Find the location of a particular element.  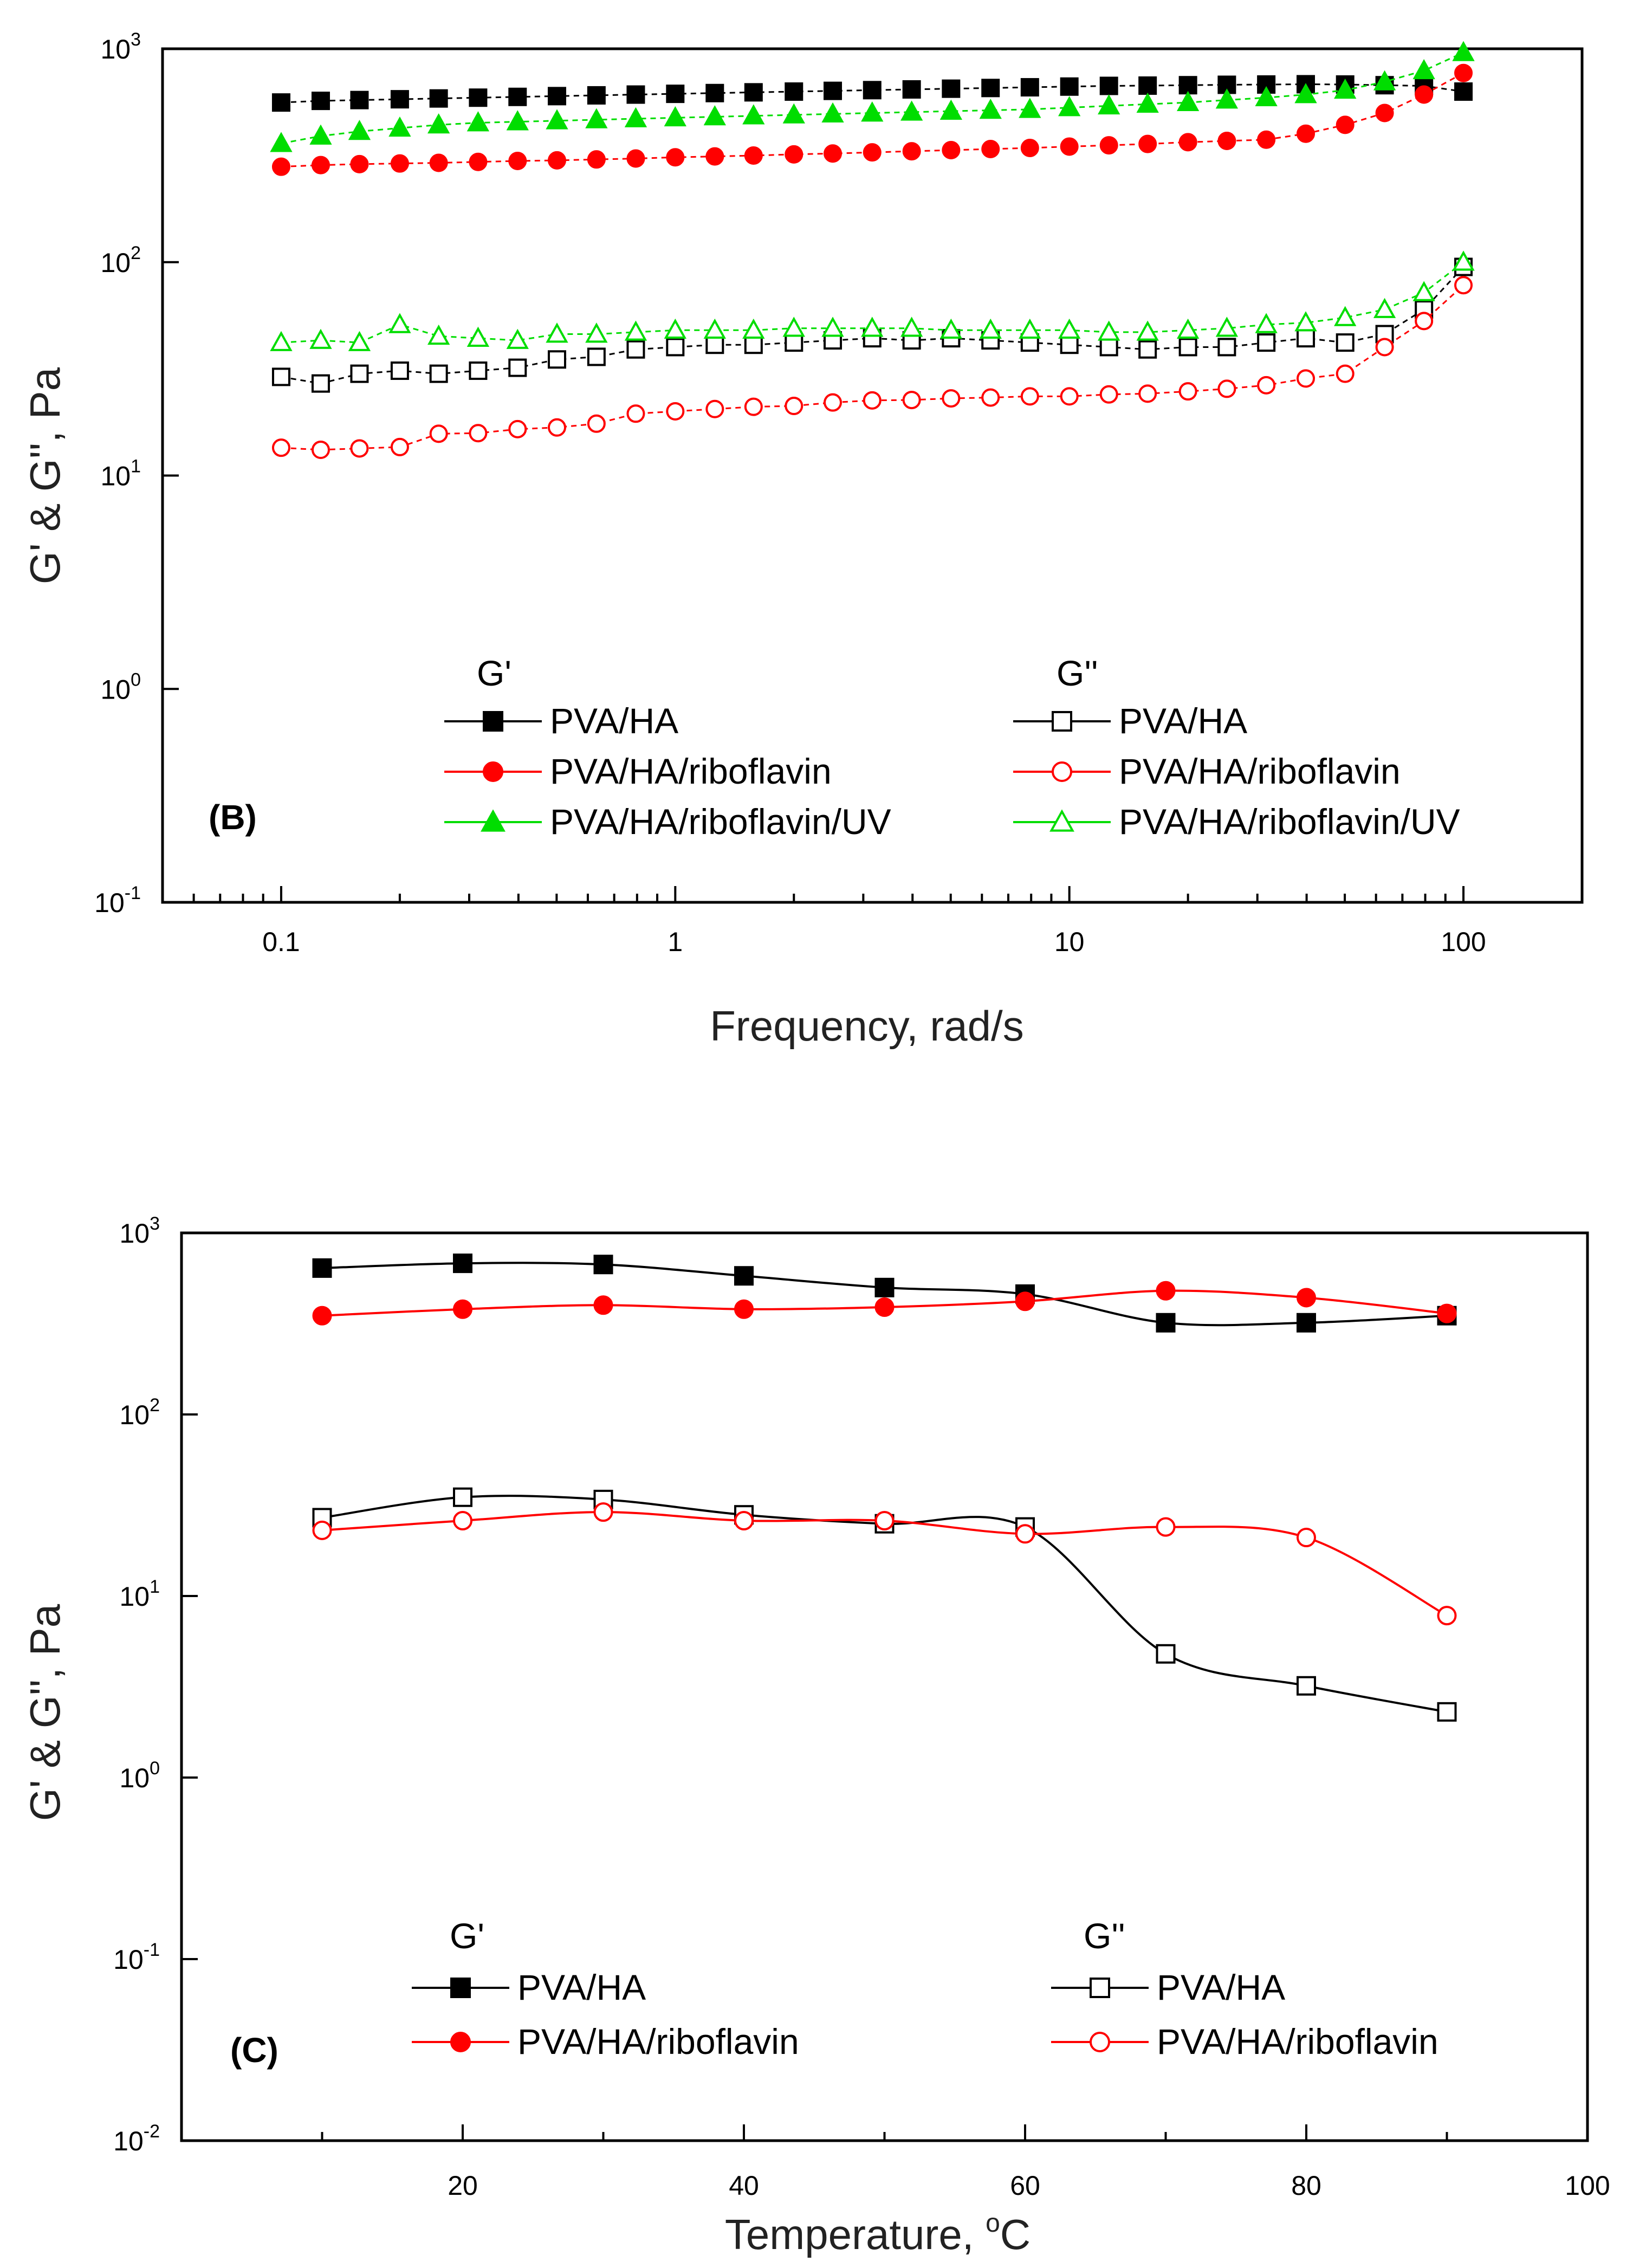

chart-c-y-axis-title: G' & G'', Pa is located at coordinates (45, 1713).